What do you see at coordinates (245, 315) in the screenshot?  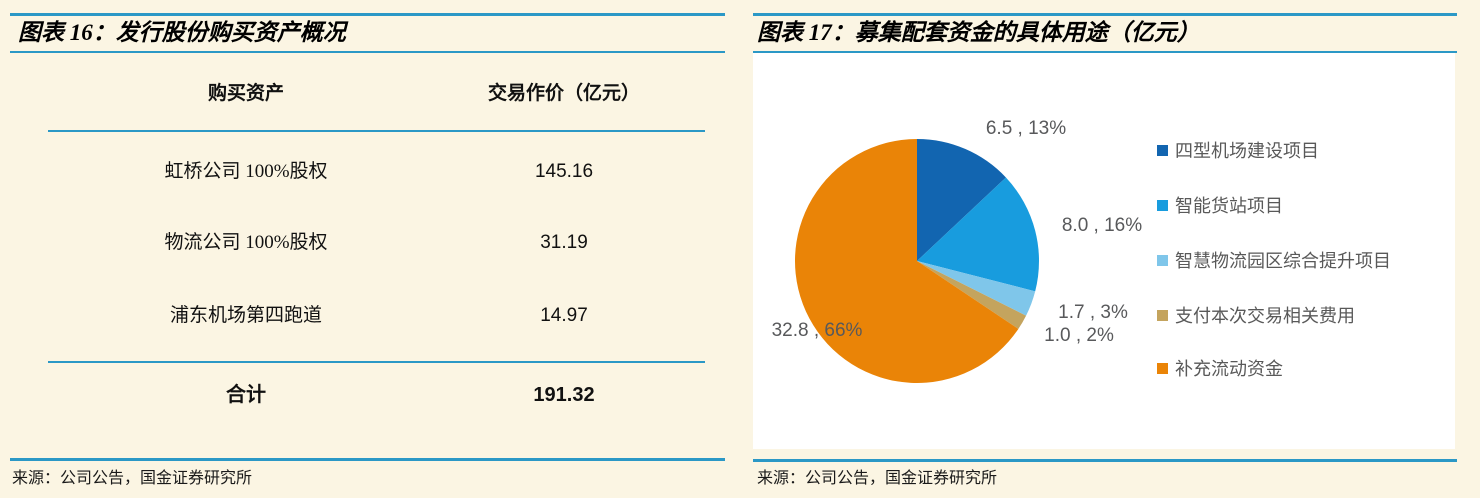 I see `asset-cell: 浦东机场第四跑道` at bounding box center [245, 315].